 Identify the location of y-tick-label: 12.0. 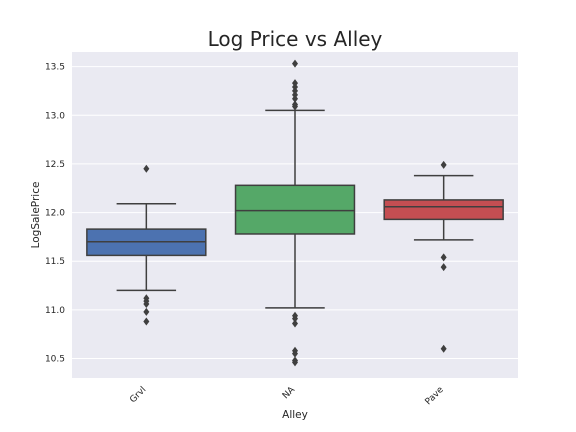
(55, 214).